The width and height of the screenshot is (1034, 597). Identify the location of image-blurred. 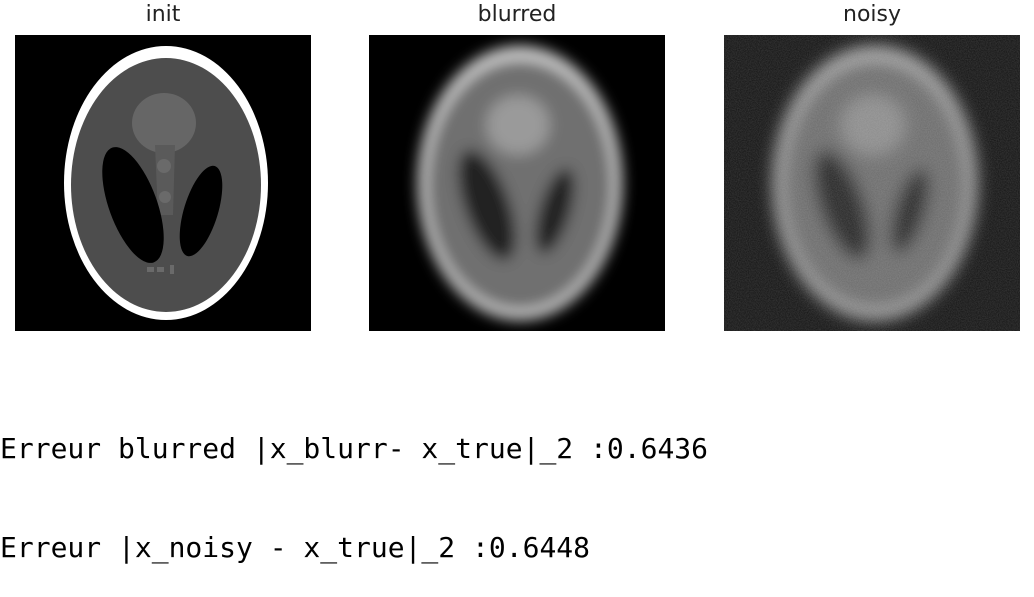
(517, 183).